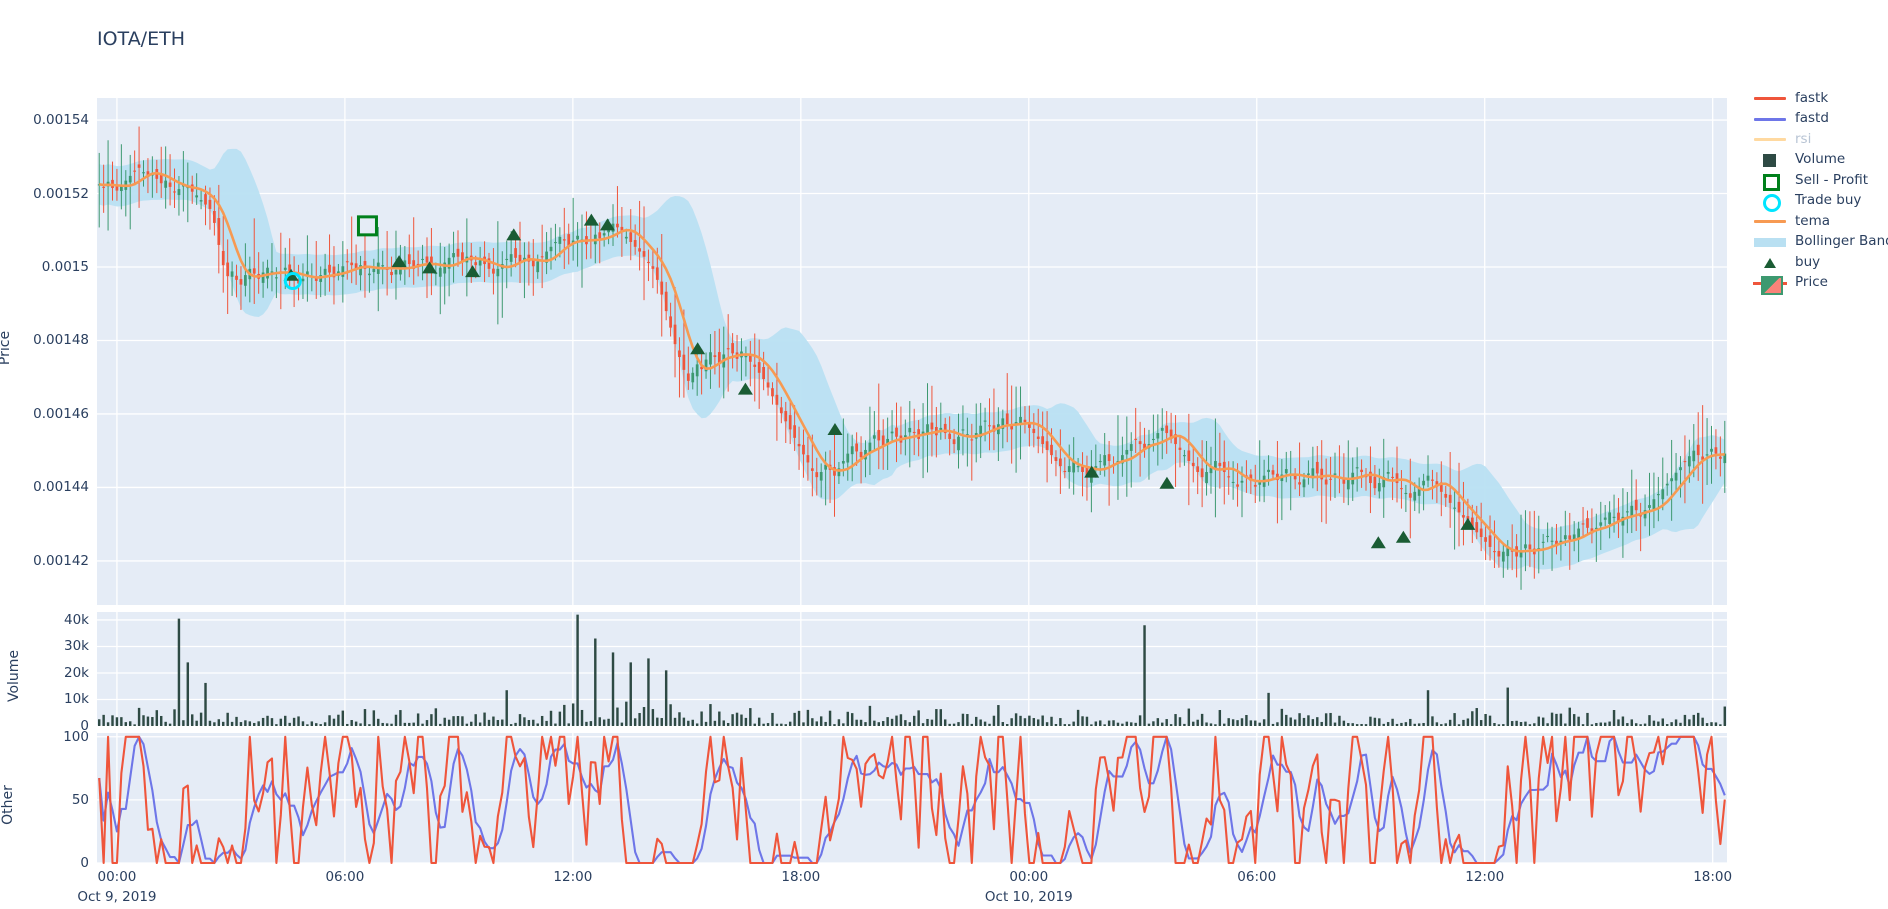 This screenshot has height=909, width=1888. What do you see at coordinates (84, 726) in the screenshot?
I see `y-axis-tick-volume: 0` at bounding box center [84, 726].